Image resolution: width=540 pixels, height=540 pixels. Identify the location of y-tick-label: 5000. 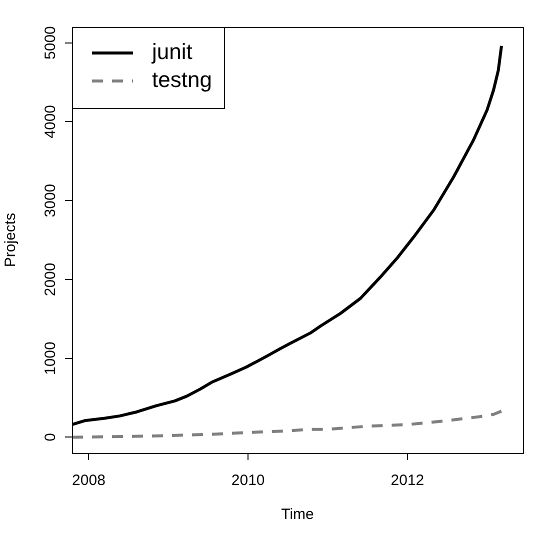
(51, 43).